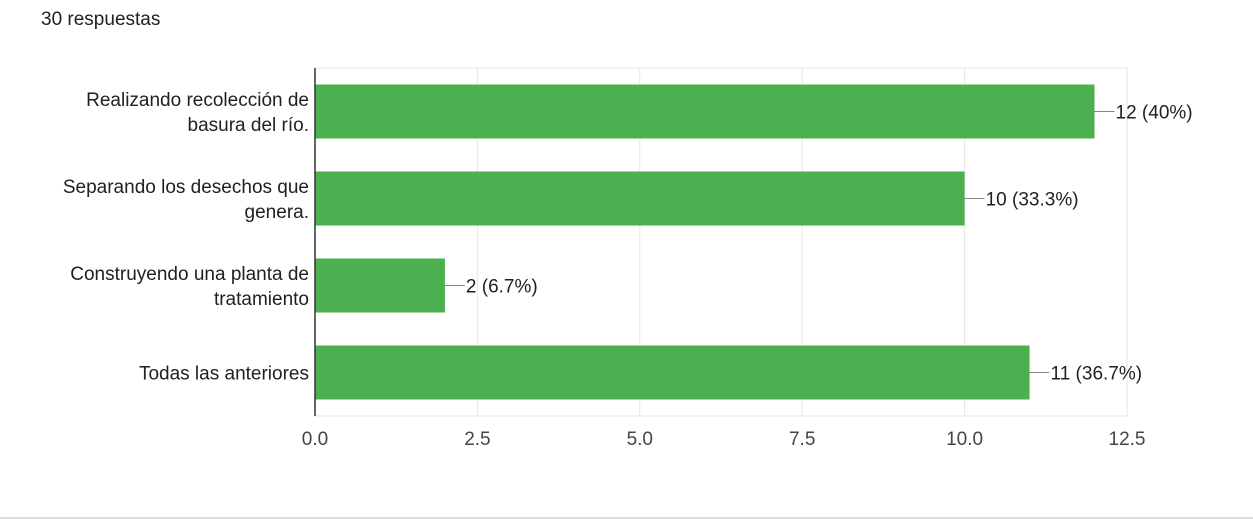  Describe the element at coordinates (502, 287) in the screenshot. I see `data-label: 2 (6.7%)` at that location.